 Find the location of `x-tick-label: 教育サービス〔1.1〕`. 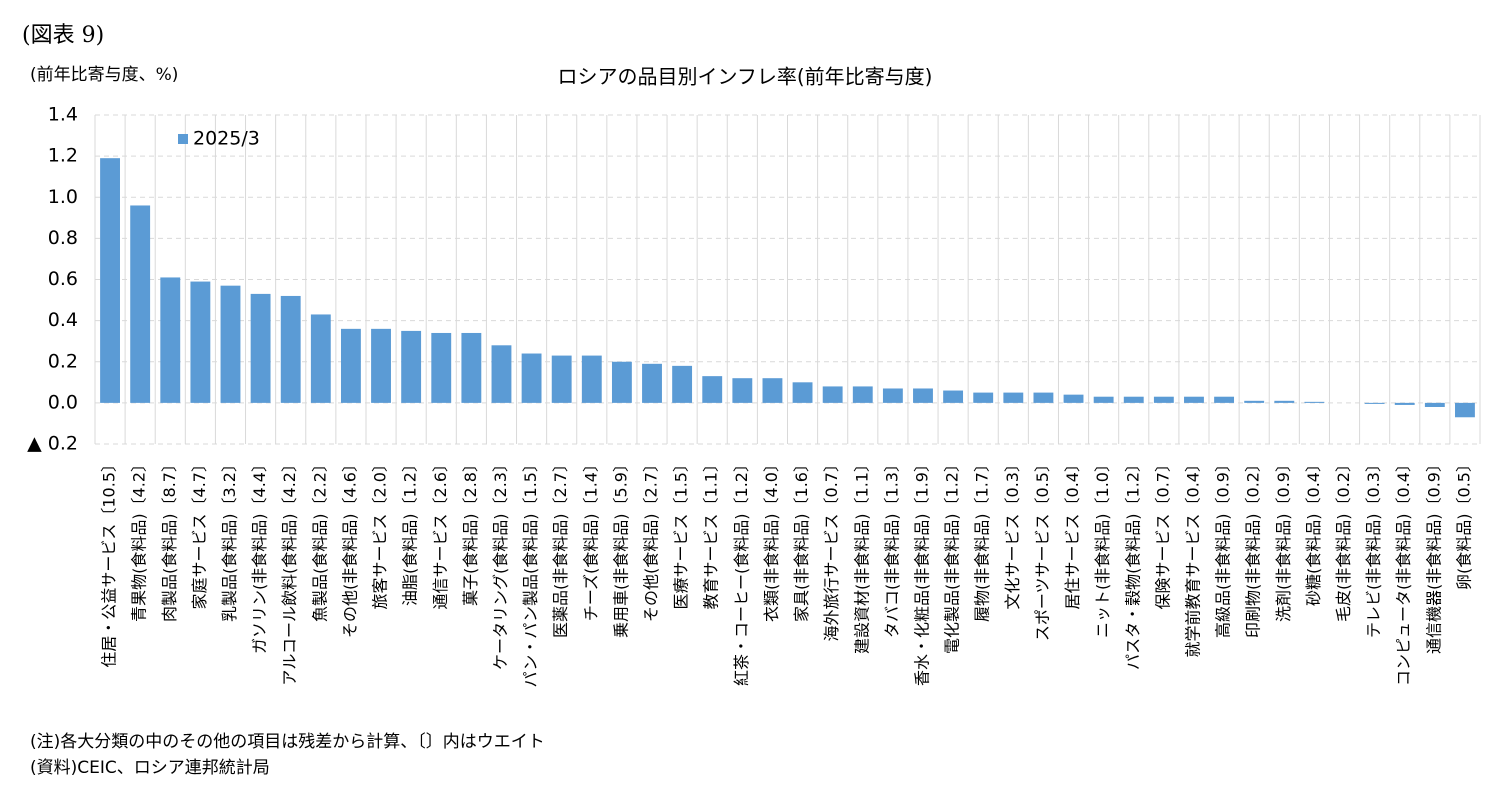

x-tick-label: 教育サービス〔1.1〕 is located at coordinates (711, 532).